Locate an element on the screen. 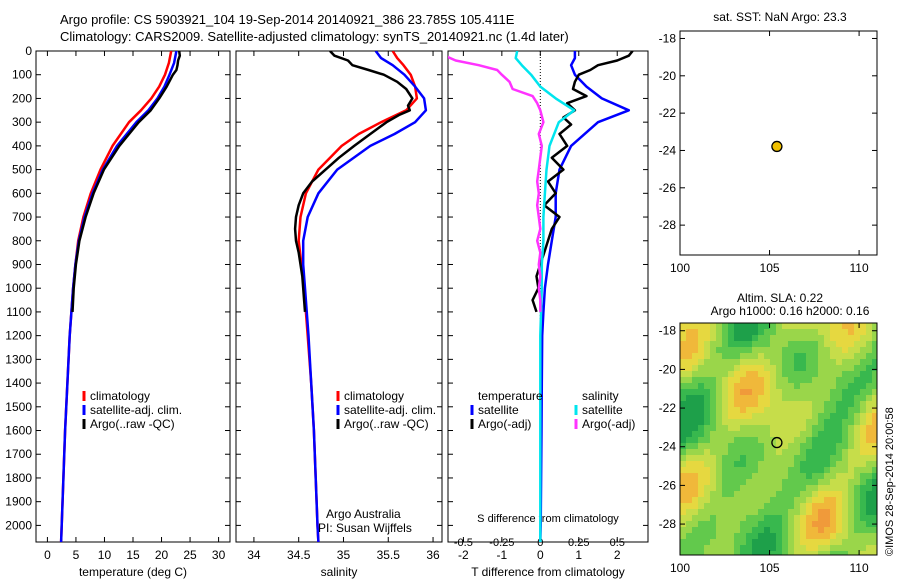 The height and width of the screenshot is (580, 900). x-axis-label-difference: T difference from climatology is located at coordinates (548, 572).